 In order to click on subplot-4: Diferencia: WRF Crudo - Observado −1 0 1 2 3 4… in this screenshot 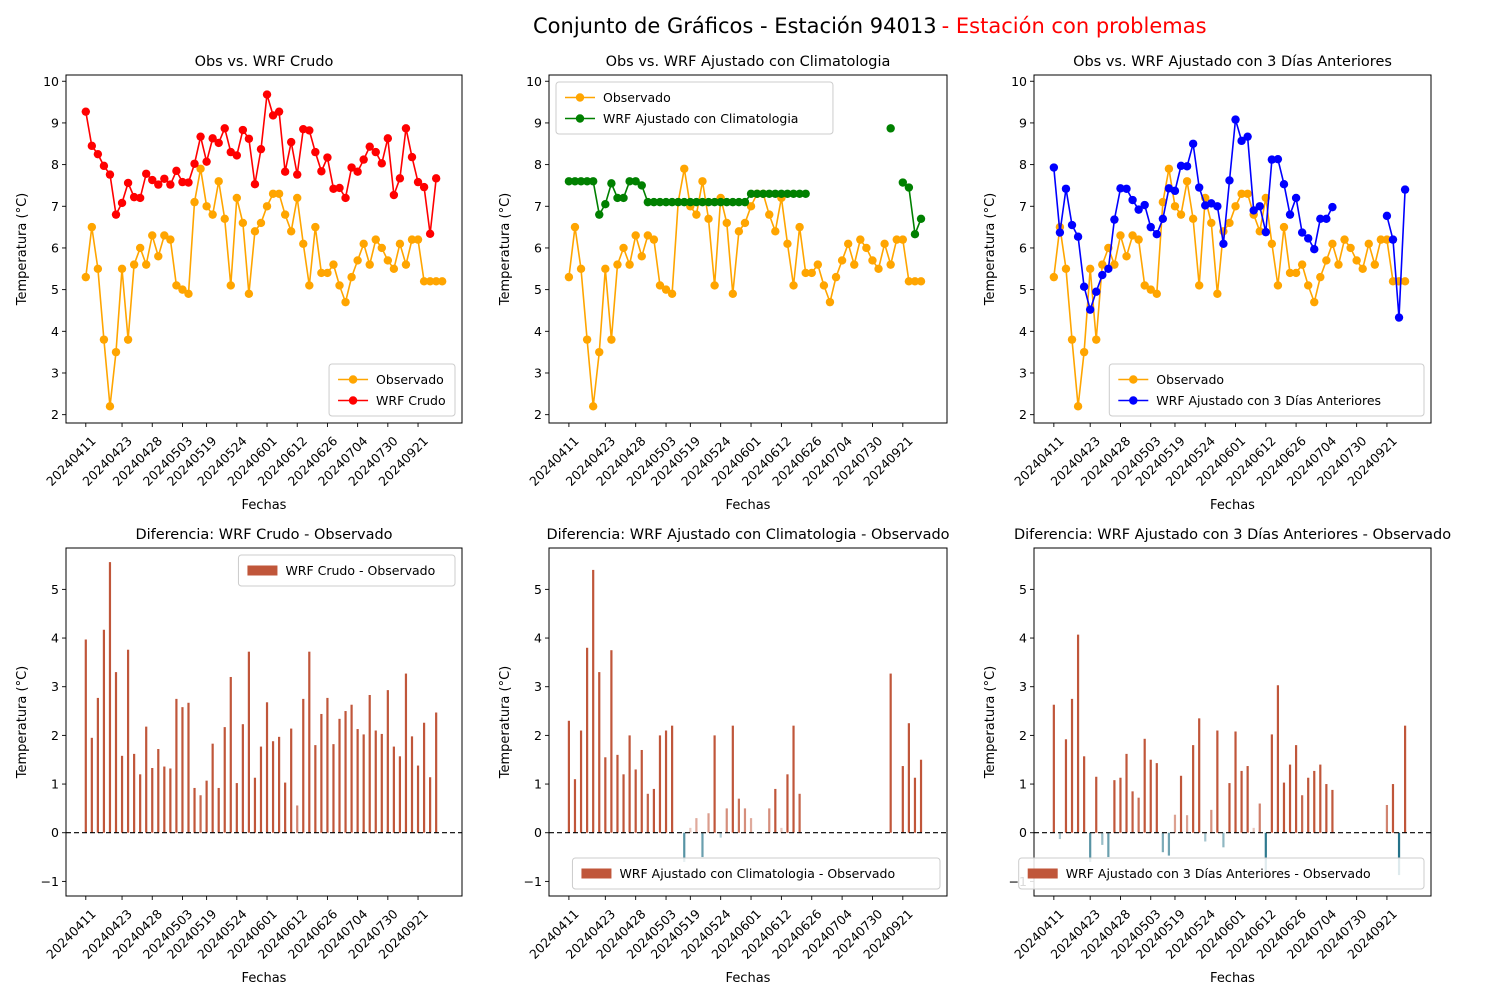, I will do `click(239, 756)`.